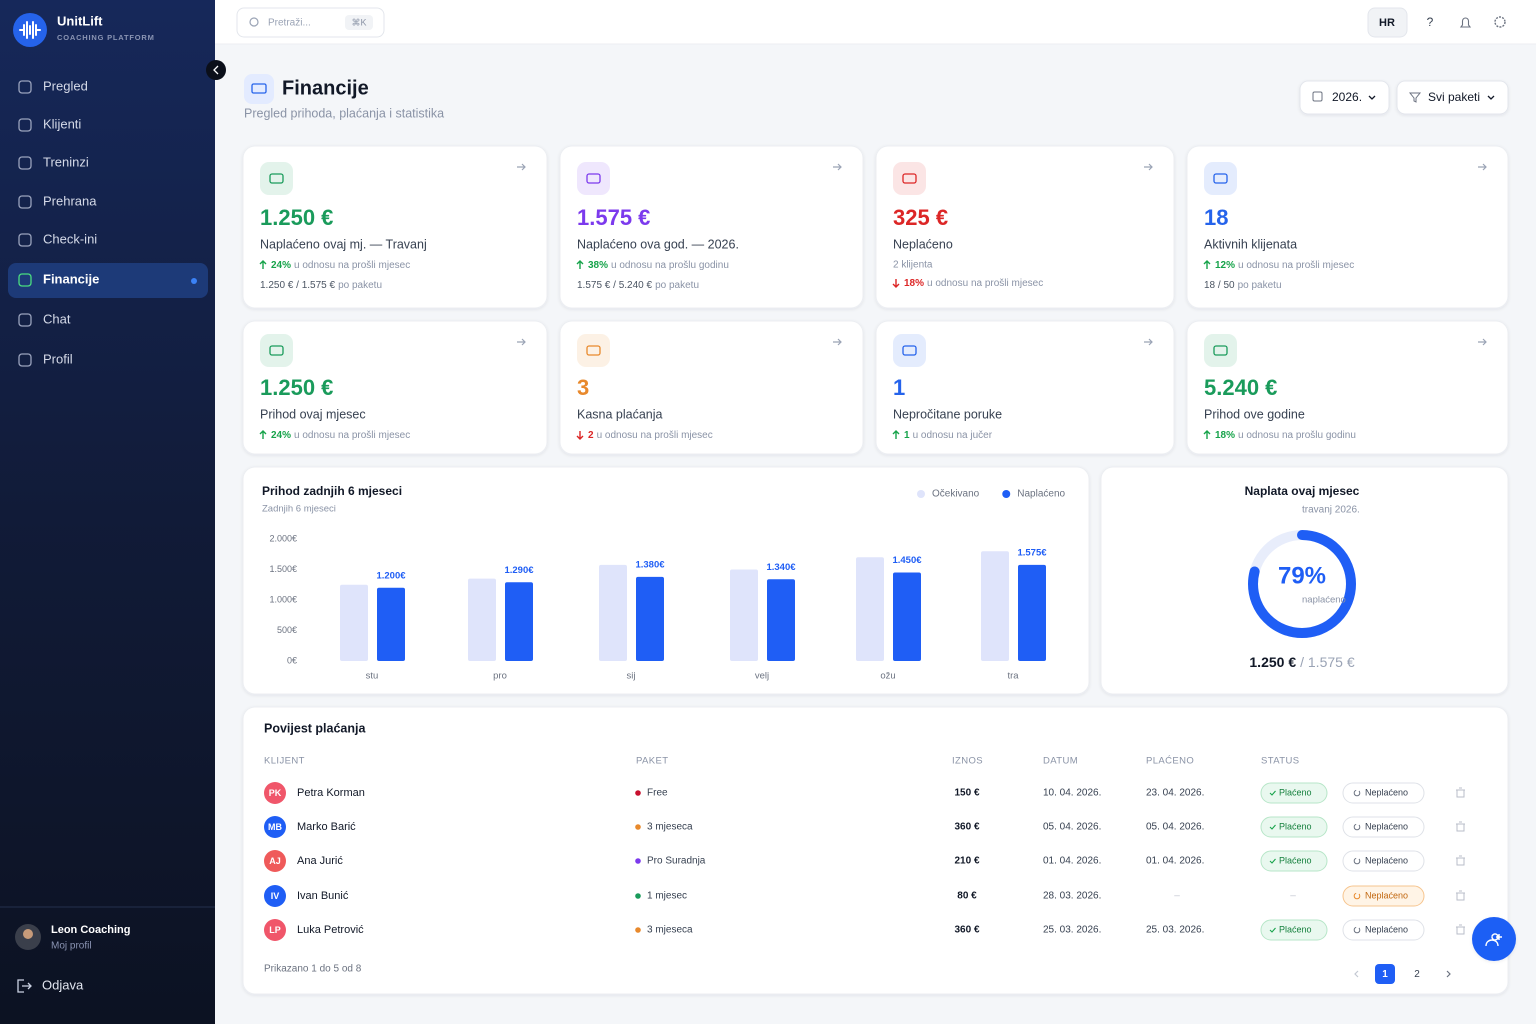 This screenshot has height=1024, width=1536. Describe the element at coordinates (1072, 861) in the screenshot. I see `date: 01. 04. 2026.` at that location.